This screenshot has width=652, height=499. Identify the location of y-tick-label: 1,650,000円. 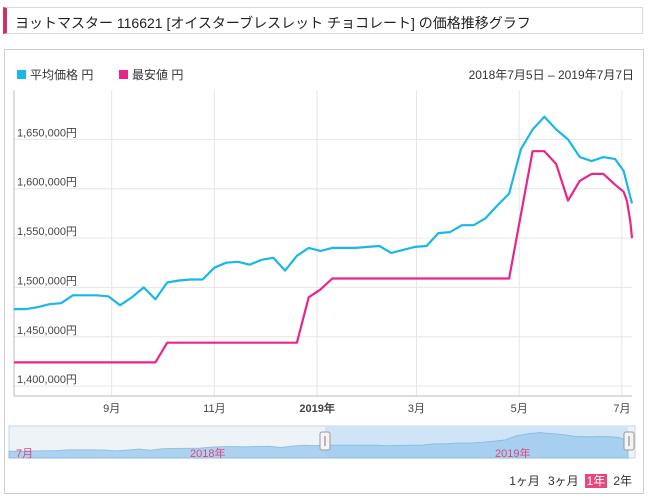
(47, 133).